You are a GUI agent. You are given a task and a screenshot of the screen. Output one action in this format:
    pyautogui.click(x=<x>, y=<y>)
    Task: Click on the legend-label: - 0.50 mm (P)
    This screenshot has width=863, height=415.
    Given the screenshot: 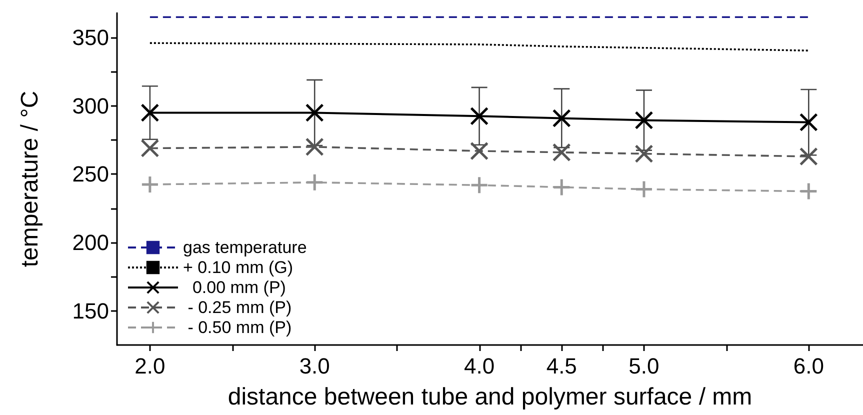 What is the action you would take?
    pyautogui.click(x=237, y=327)
    